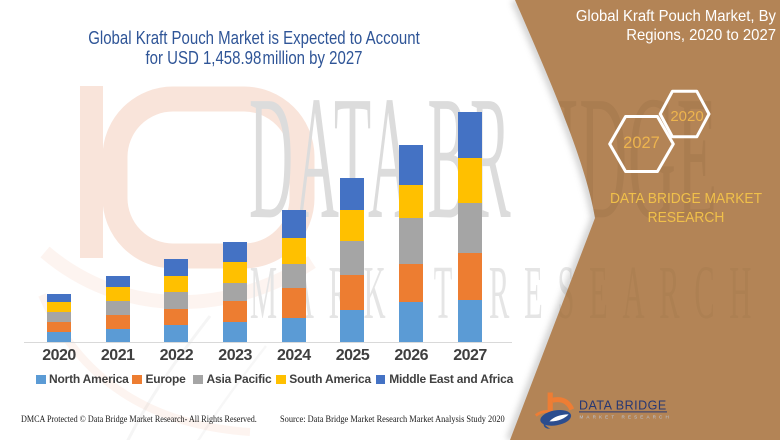  What do you see at coordinates (626, 417) in the screenshot?
I see `svg-text: MARKET RESEARCH` at bounding box center [626, 417].